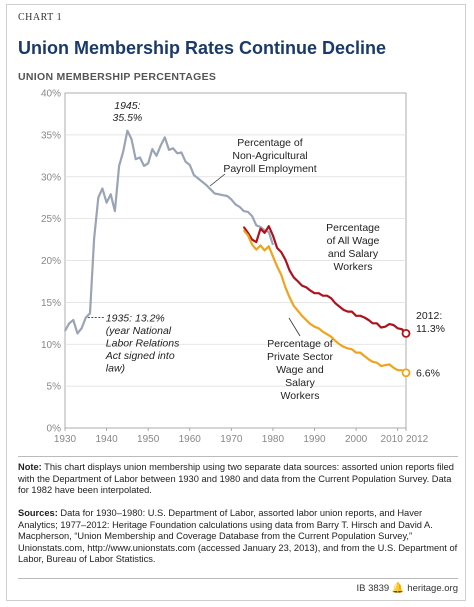 The width and height of the screenshot is (474, 607). What do you see at coordinates (428, 374) in the screenshot?
I see `end-value-private: 6.6%` at bounding box center [428, 374].